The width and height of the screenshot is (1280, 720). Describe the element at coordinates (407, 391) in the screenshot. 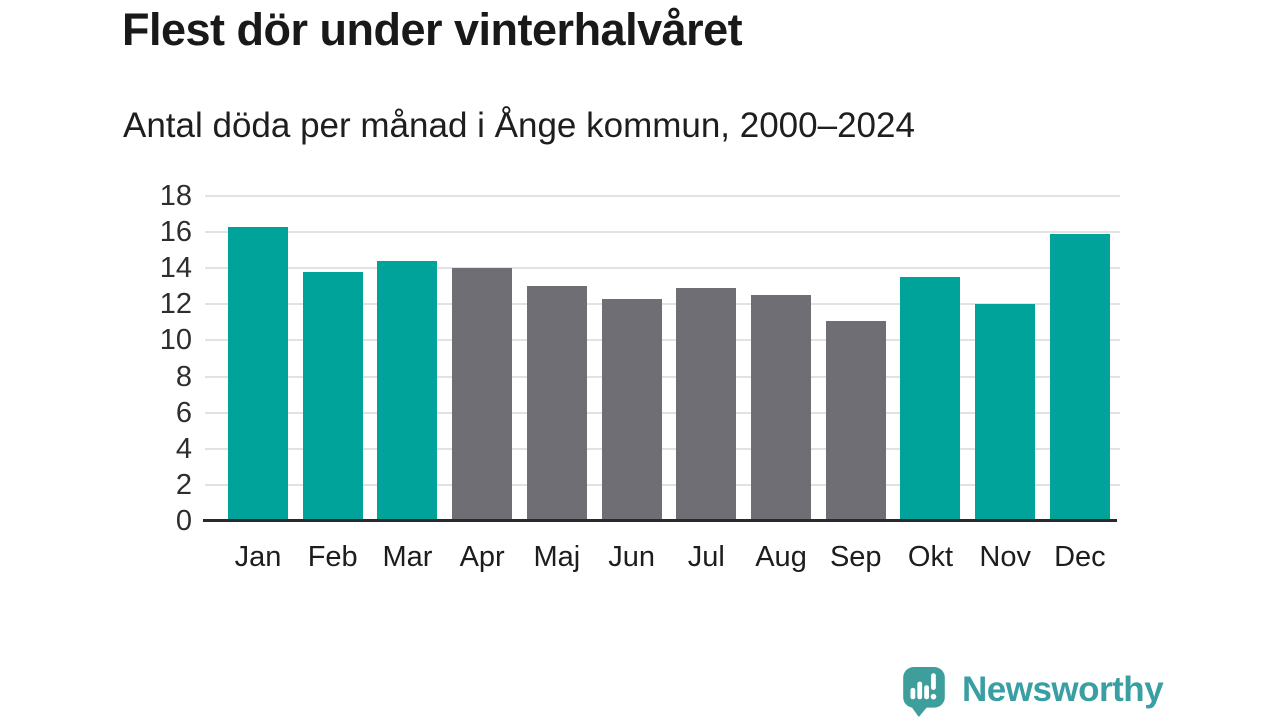

I see `bar-mar` at that location.